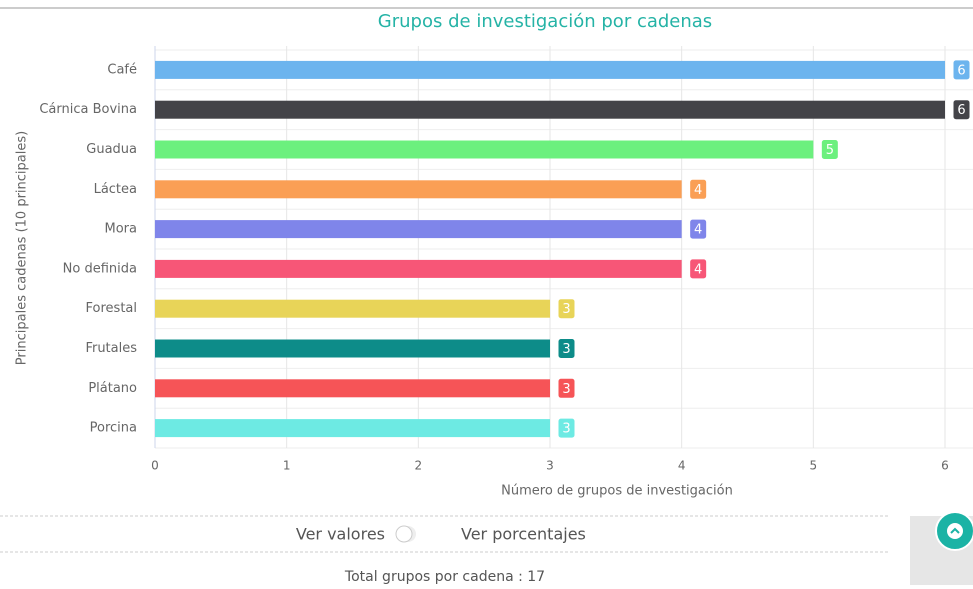 Image resolution: width=973 pixels, height=589 pixels. What do you see at coordinates (88, 109) in the screenshot?
I see `y-tick-label: Cárnica Bovina` at bounding box center [88, 109].